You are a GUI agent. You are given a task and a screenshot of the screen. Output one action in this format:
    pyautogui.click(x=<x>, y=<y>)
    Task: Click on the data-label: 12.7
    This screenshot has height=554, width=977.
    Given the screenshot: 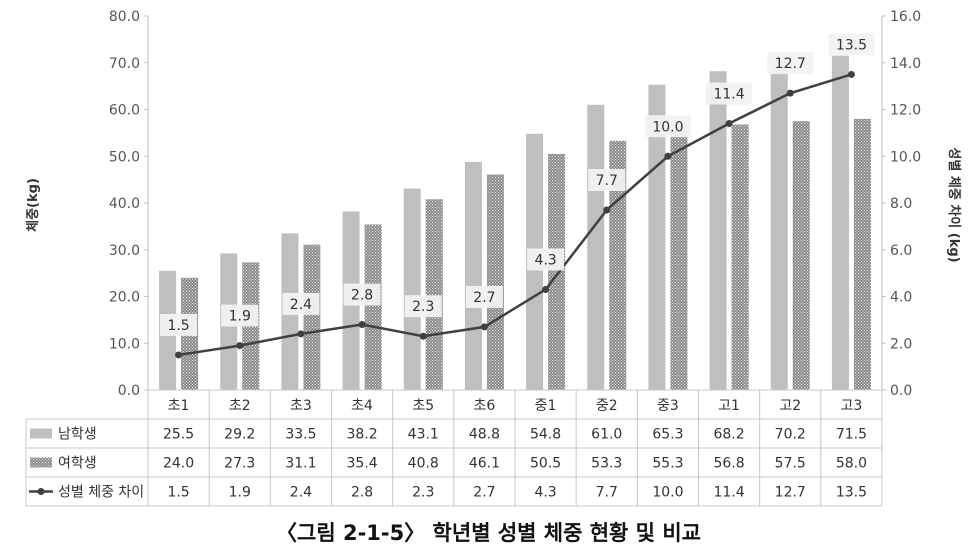 What is the action you would take?
    pyautogui.click(x=790, y=64)
    